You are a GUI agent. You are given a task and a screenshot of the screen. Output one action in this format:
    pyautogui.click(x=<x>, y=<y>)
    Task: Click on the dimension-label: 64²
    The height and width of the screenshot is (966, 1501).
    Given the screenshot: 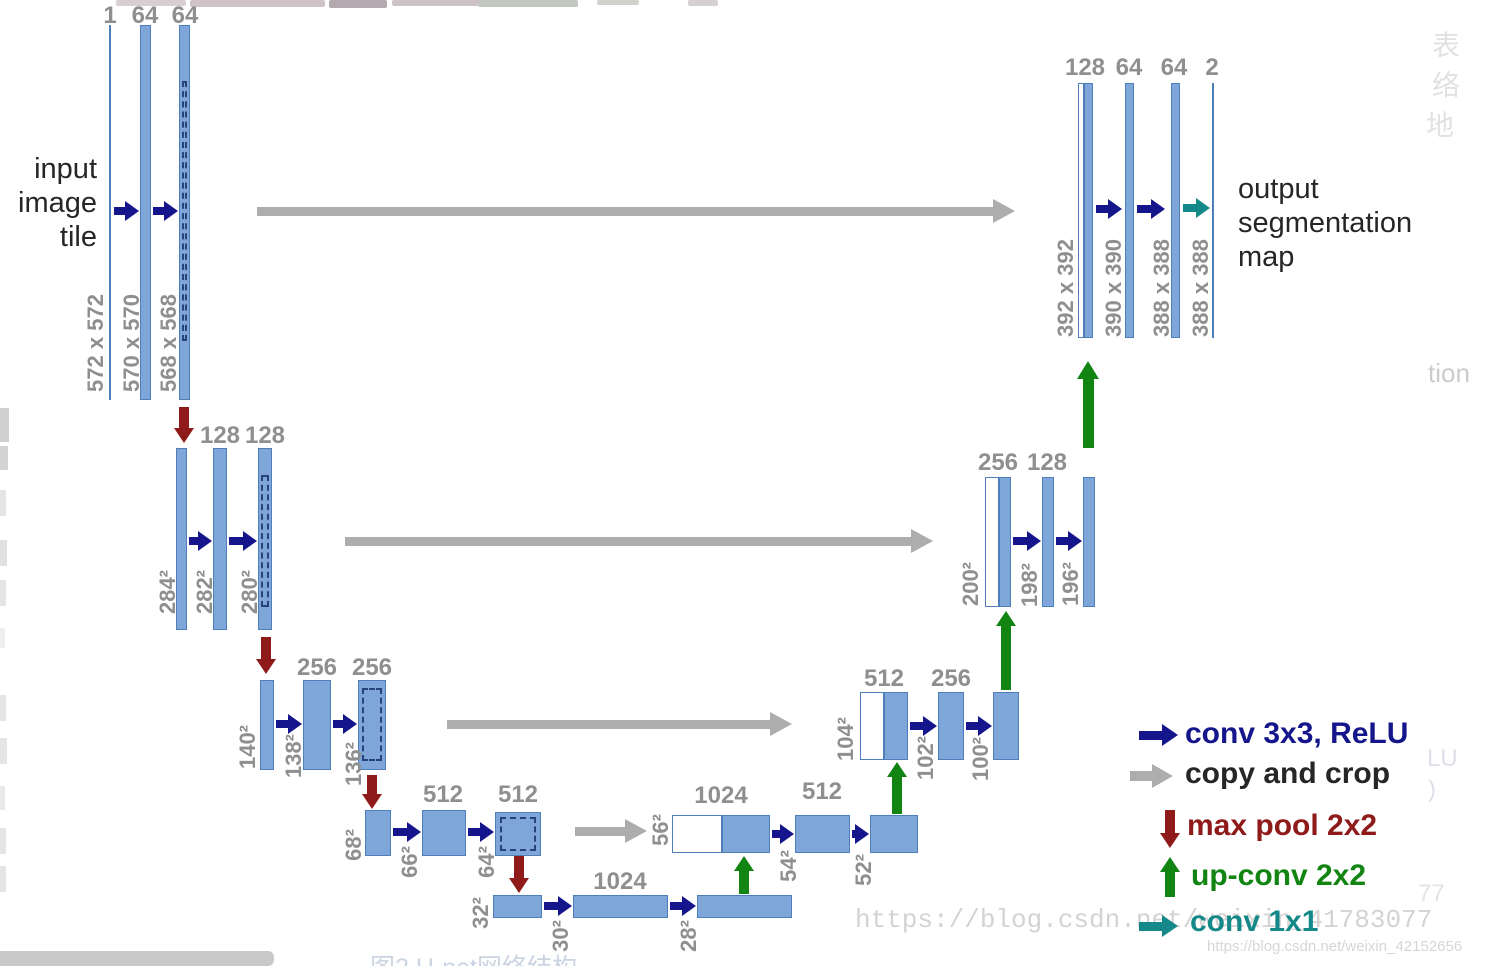 What is the action you would take?
    pyautogui.click(x=486, y=862)
    